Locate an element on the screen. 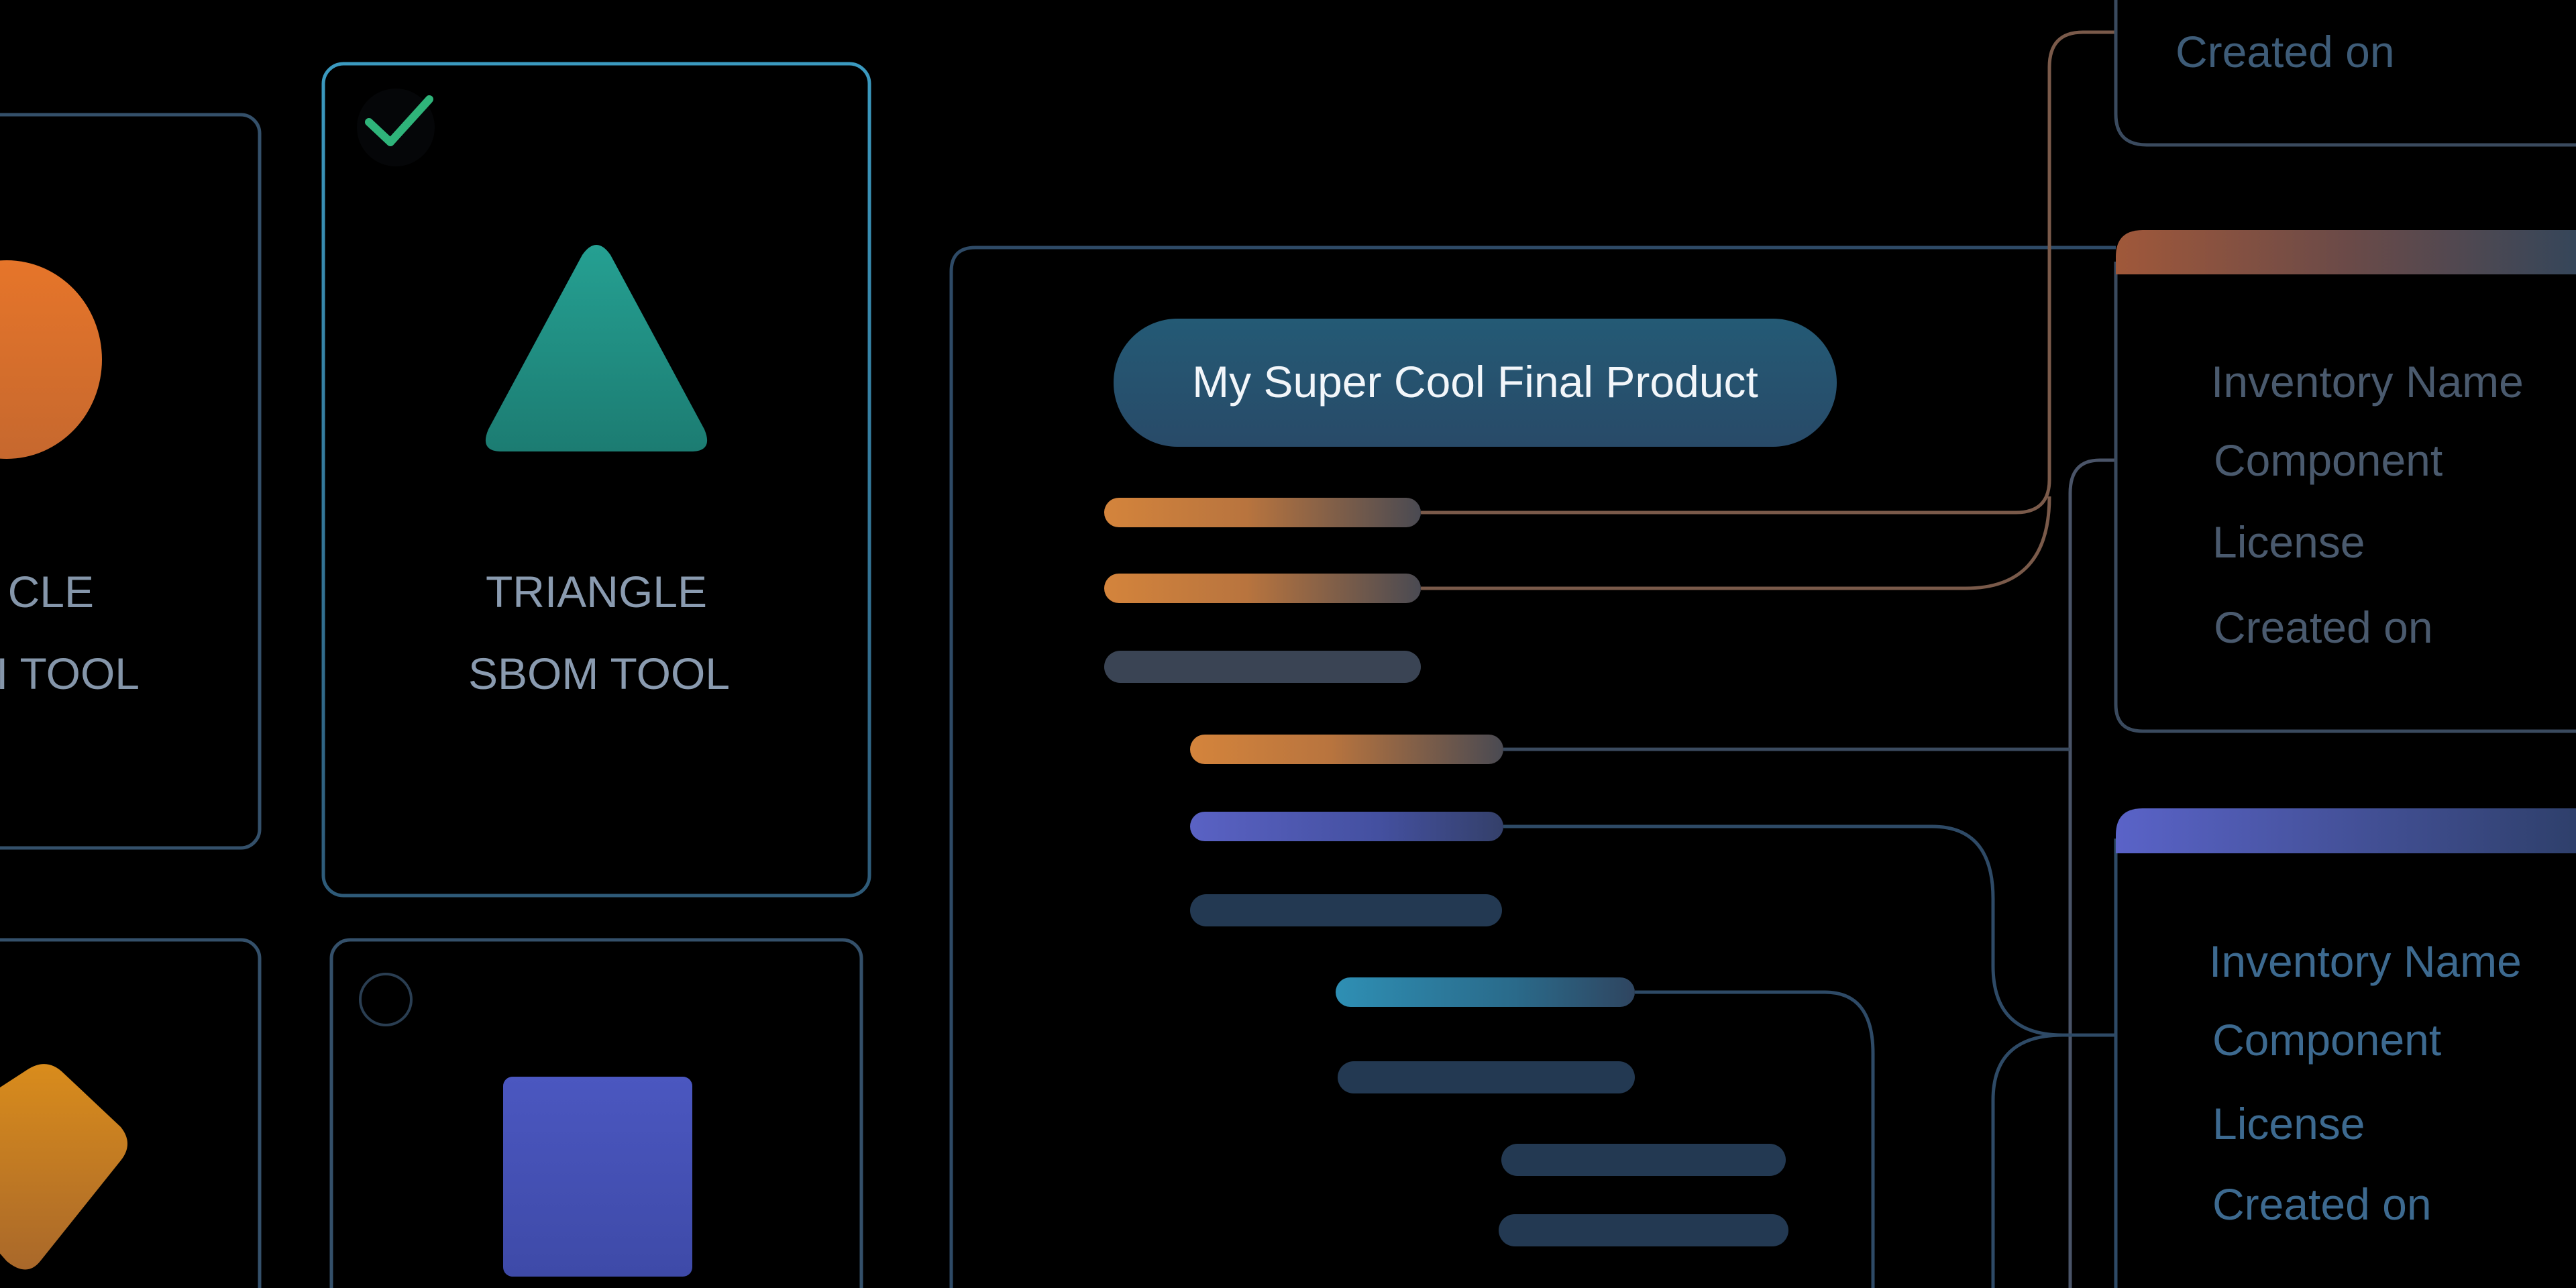 This screenshot has width=2576, height=1288. check-icon is located at coordinates (396, 127).